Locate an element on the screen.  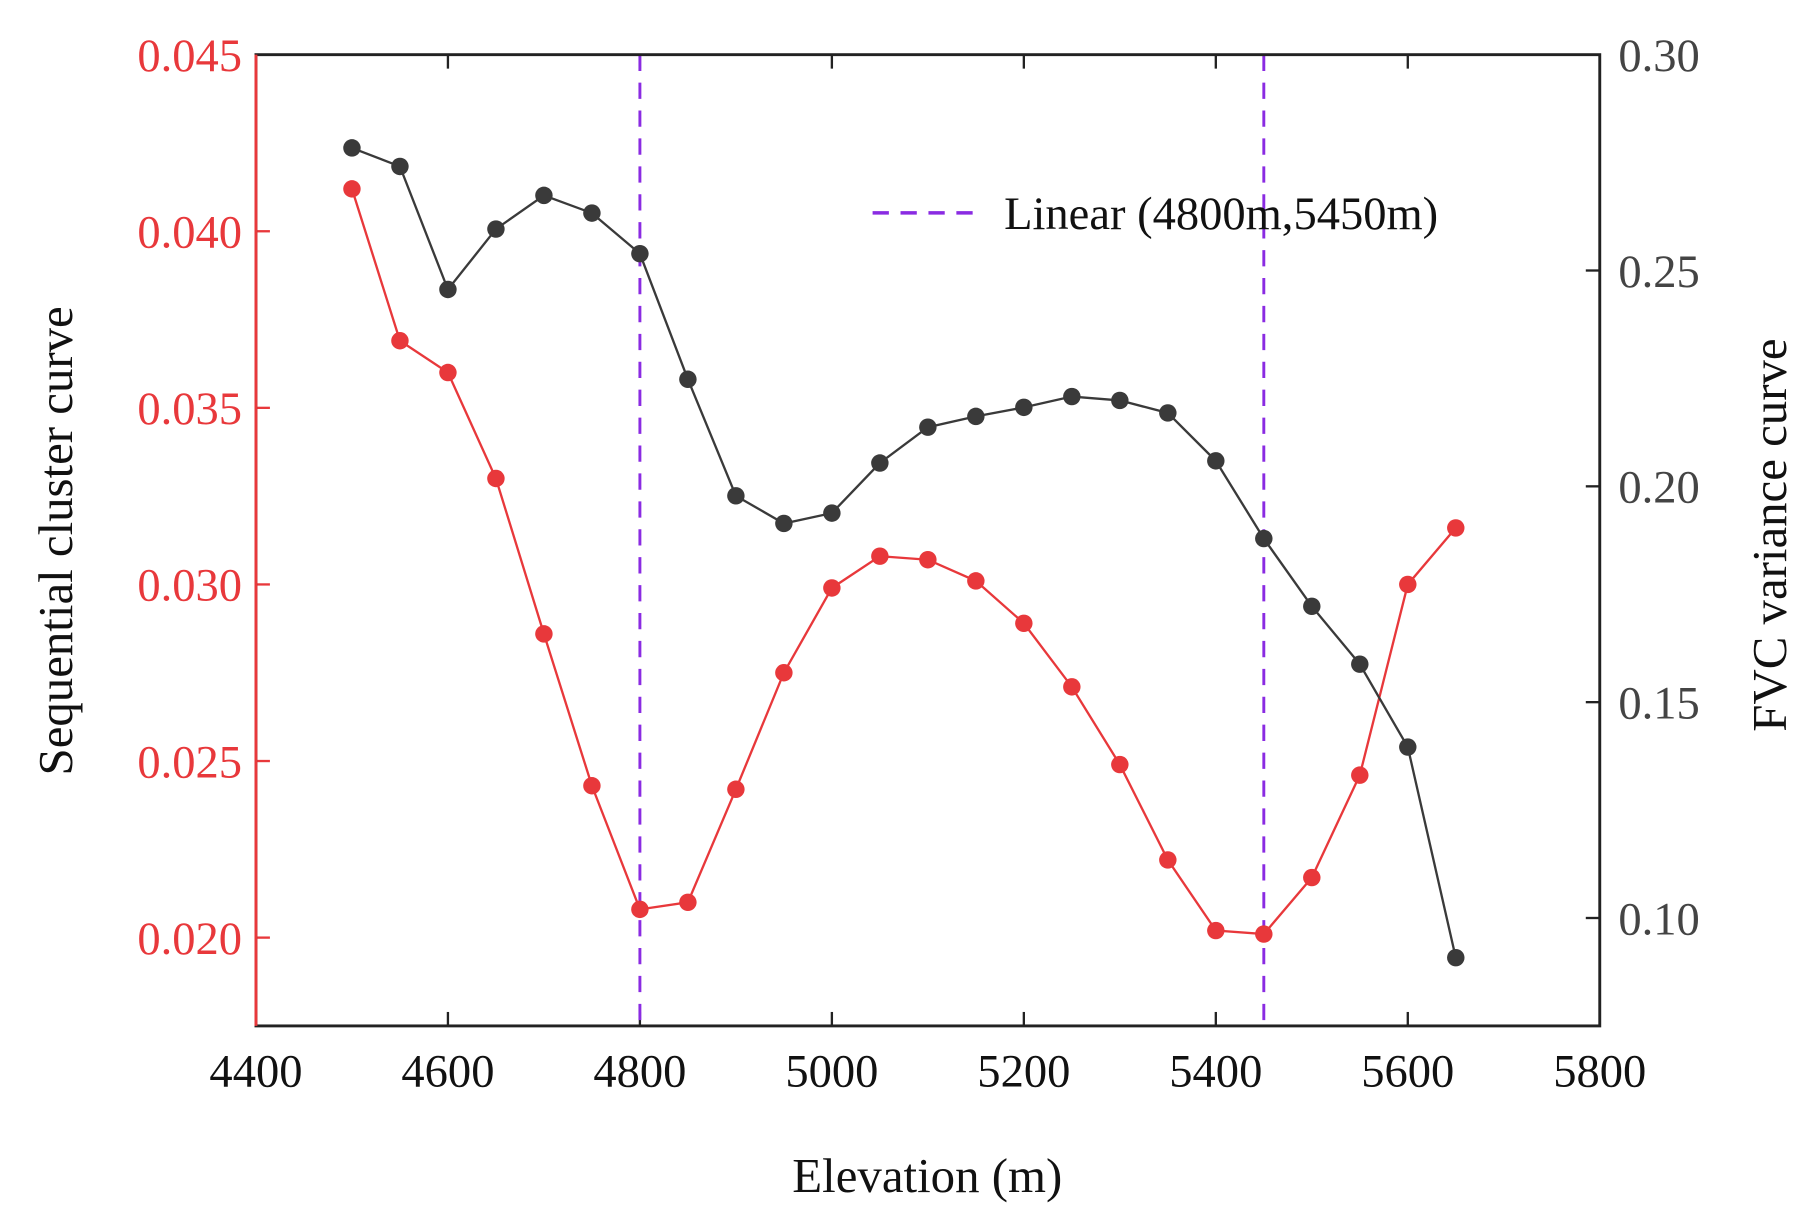
x-tick-label: 4800 is located at coordinates (639, 1071).